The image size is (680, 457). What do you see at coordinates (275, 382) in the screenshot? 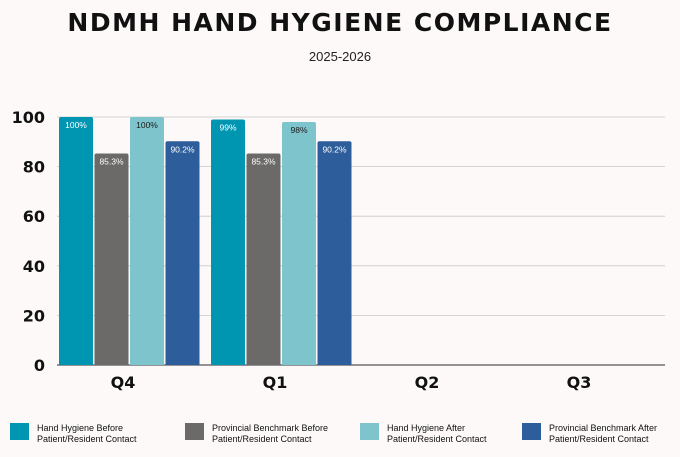
I see `x-category-label: Q1` at bounding box center [275, 382].